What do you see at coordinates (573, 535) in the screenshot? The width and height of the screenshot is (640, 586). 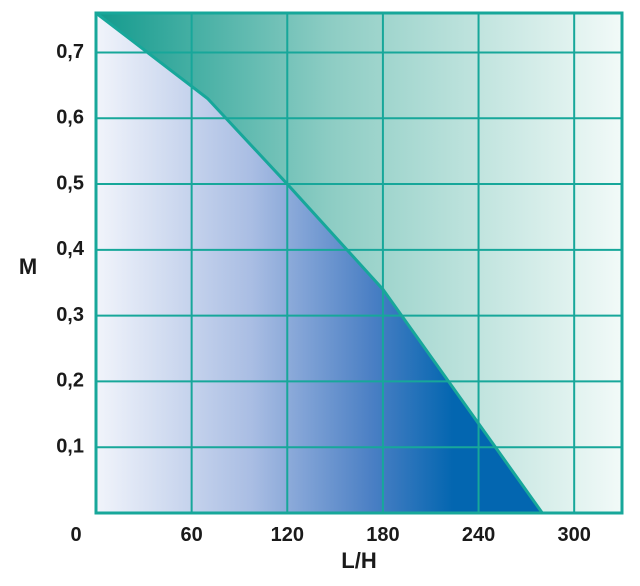 I see `x-tick-label: 300` at bounding box center [573, 535].